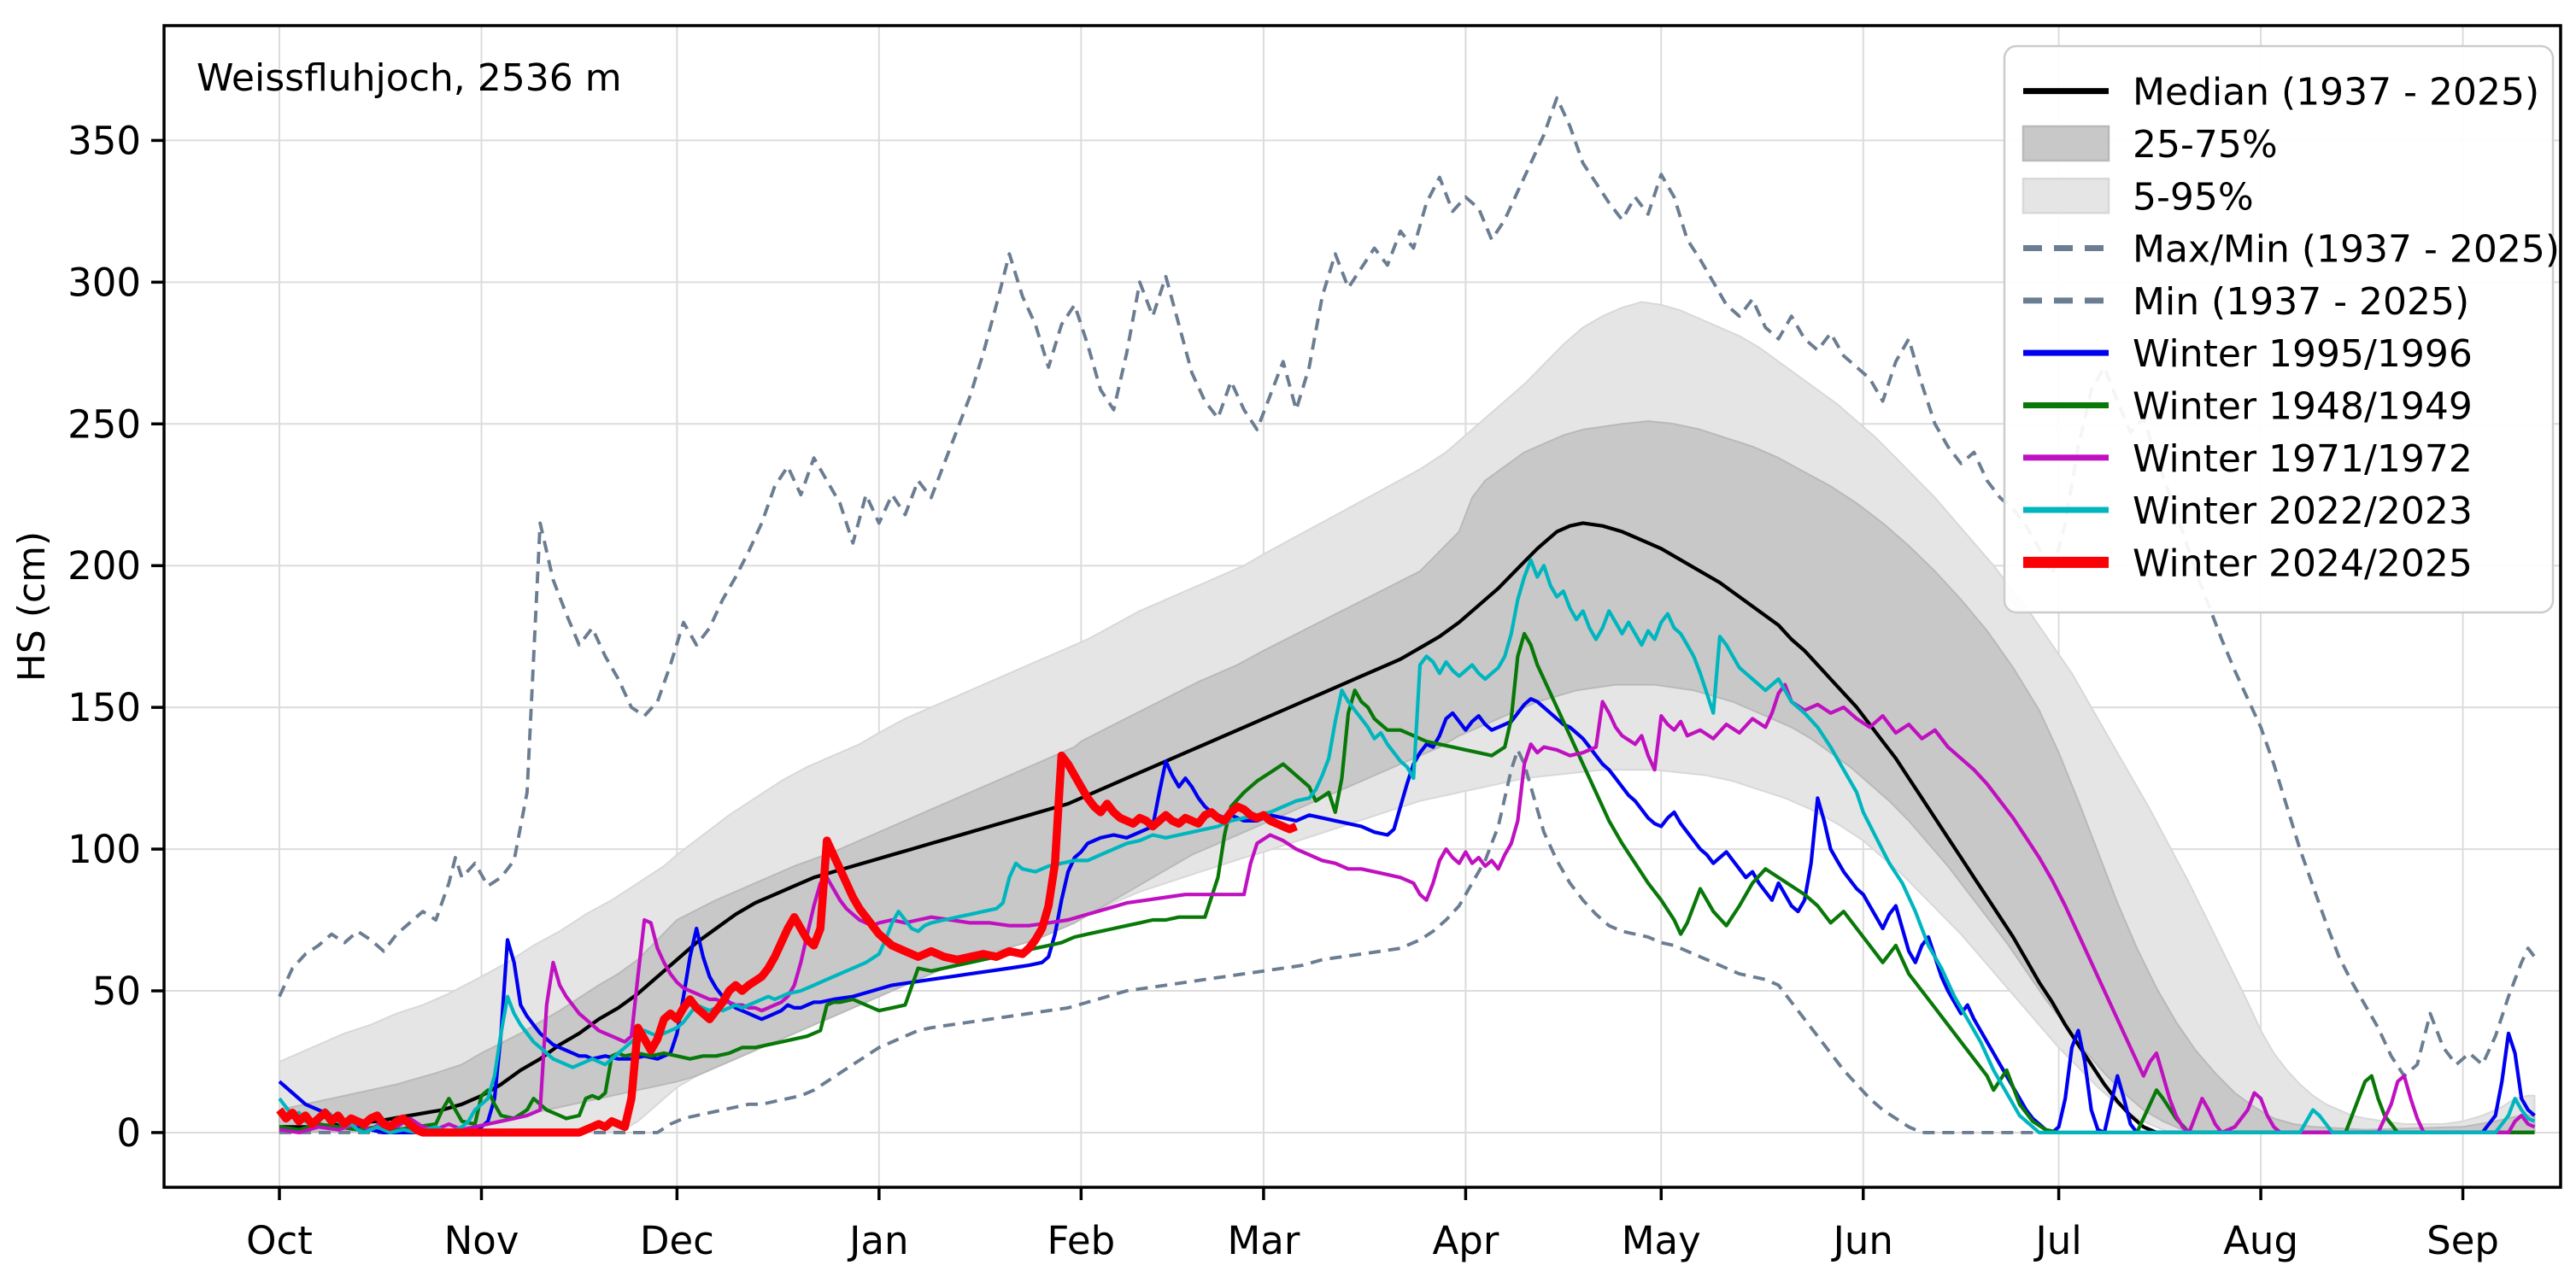 The image size is (2576, 1271). Describe the element at coordinates (481, 1240) in the screenshot. I see `x-tick-label: Nov` at that location.